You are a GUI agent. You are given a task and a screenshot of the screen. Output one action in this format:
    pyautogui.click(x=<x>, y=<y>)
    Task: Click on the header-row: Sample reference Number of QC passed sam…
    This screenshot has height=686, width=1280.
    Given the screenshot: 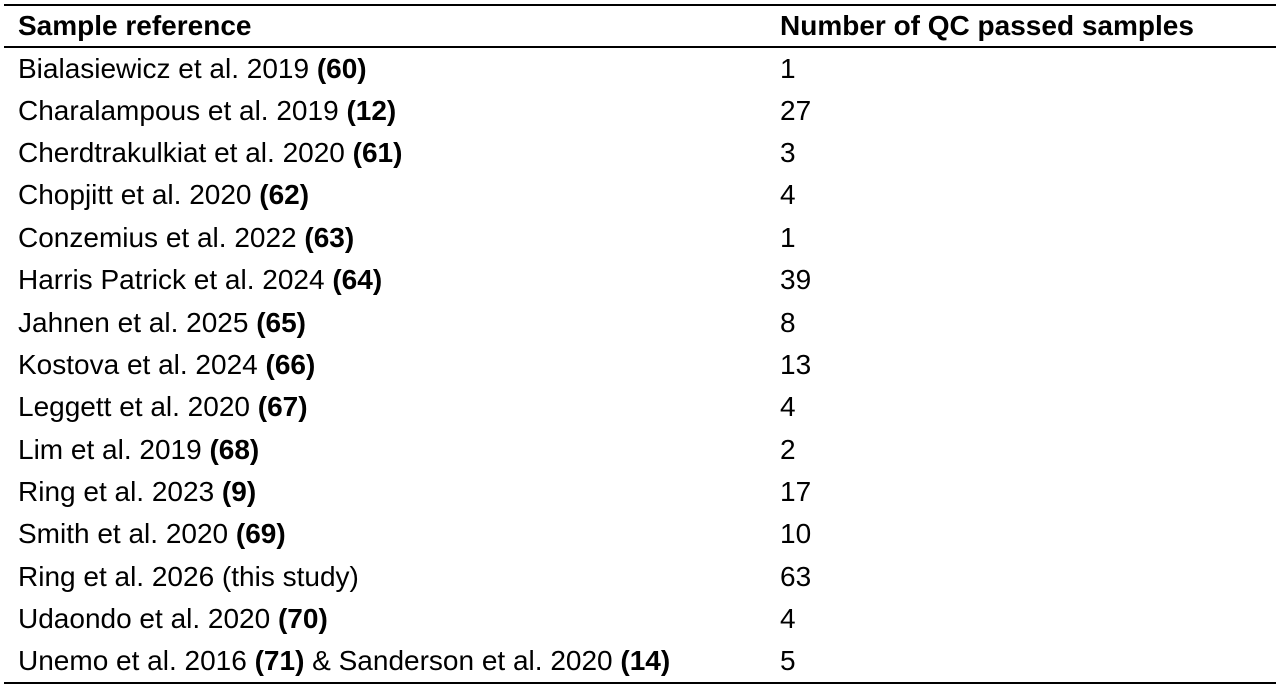 What is the action you would take?
    pyautogui.click(x=640, y=26)
    